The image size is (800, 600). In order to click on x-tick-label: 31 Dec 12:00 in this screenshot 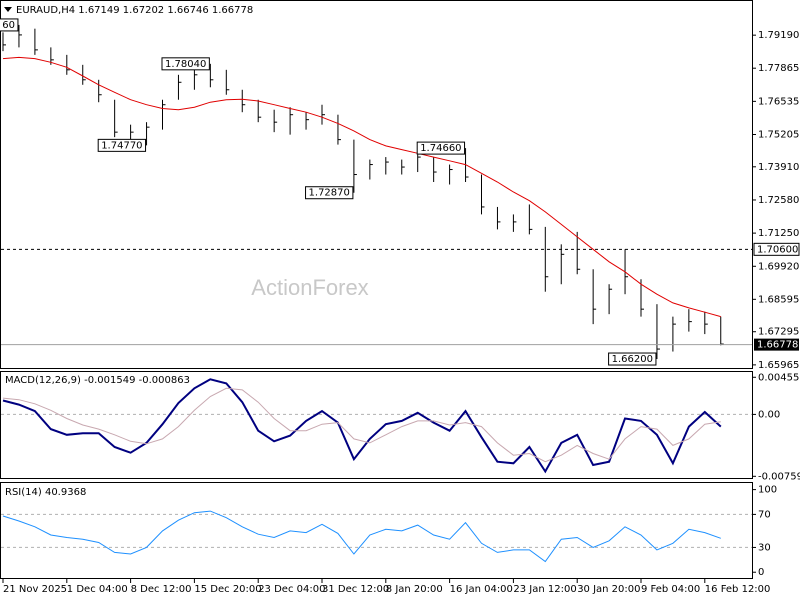, I will do `click(355, 589)`.